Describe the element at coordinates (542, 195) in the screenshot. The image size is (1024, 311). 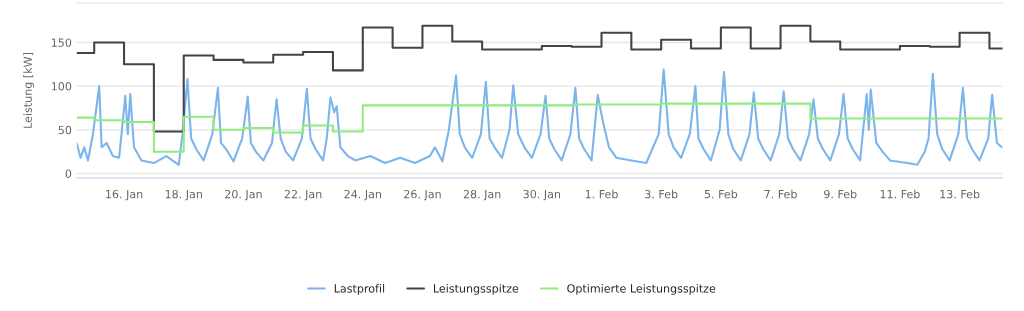
I see `x-tick-label: 30. Jan` at that location.